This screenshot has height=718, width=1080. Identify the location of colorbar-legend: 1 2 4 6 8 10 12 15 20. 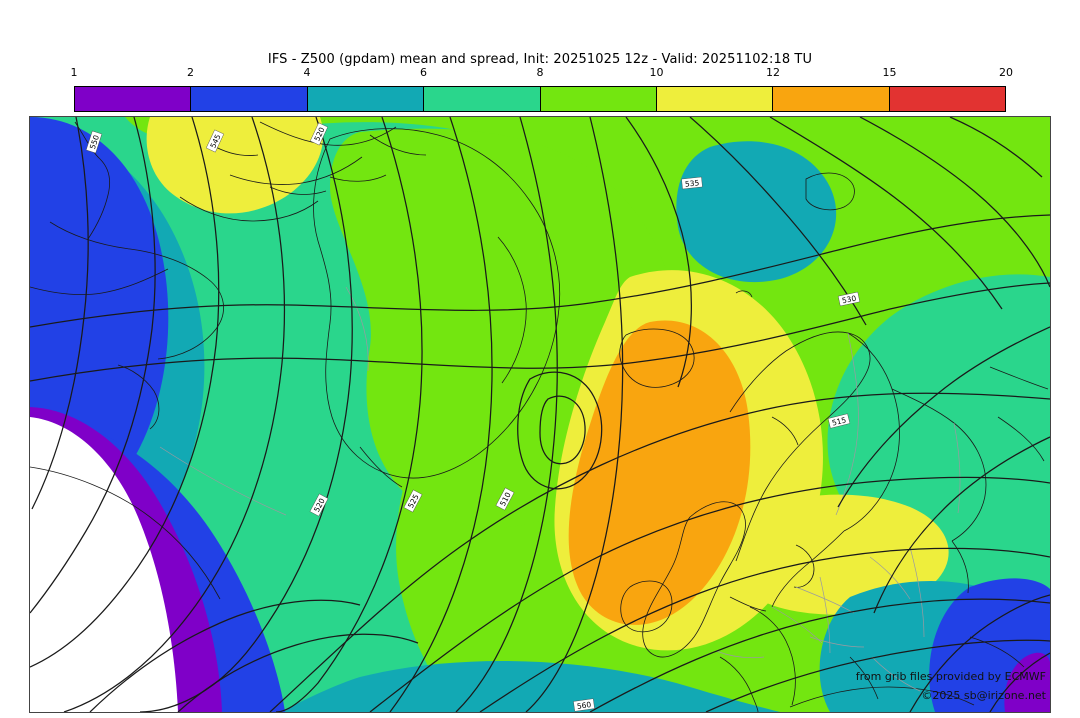
(542, 89).